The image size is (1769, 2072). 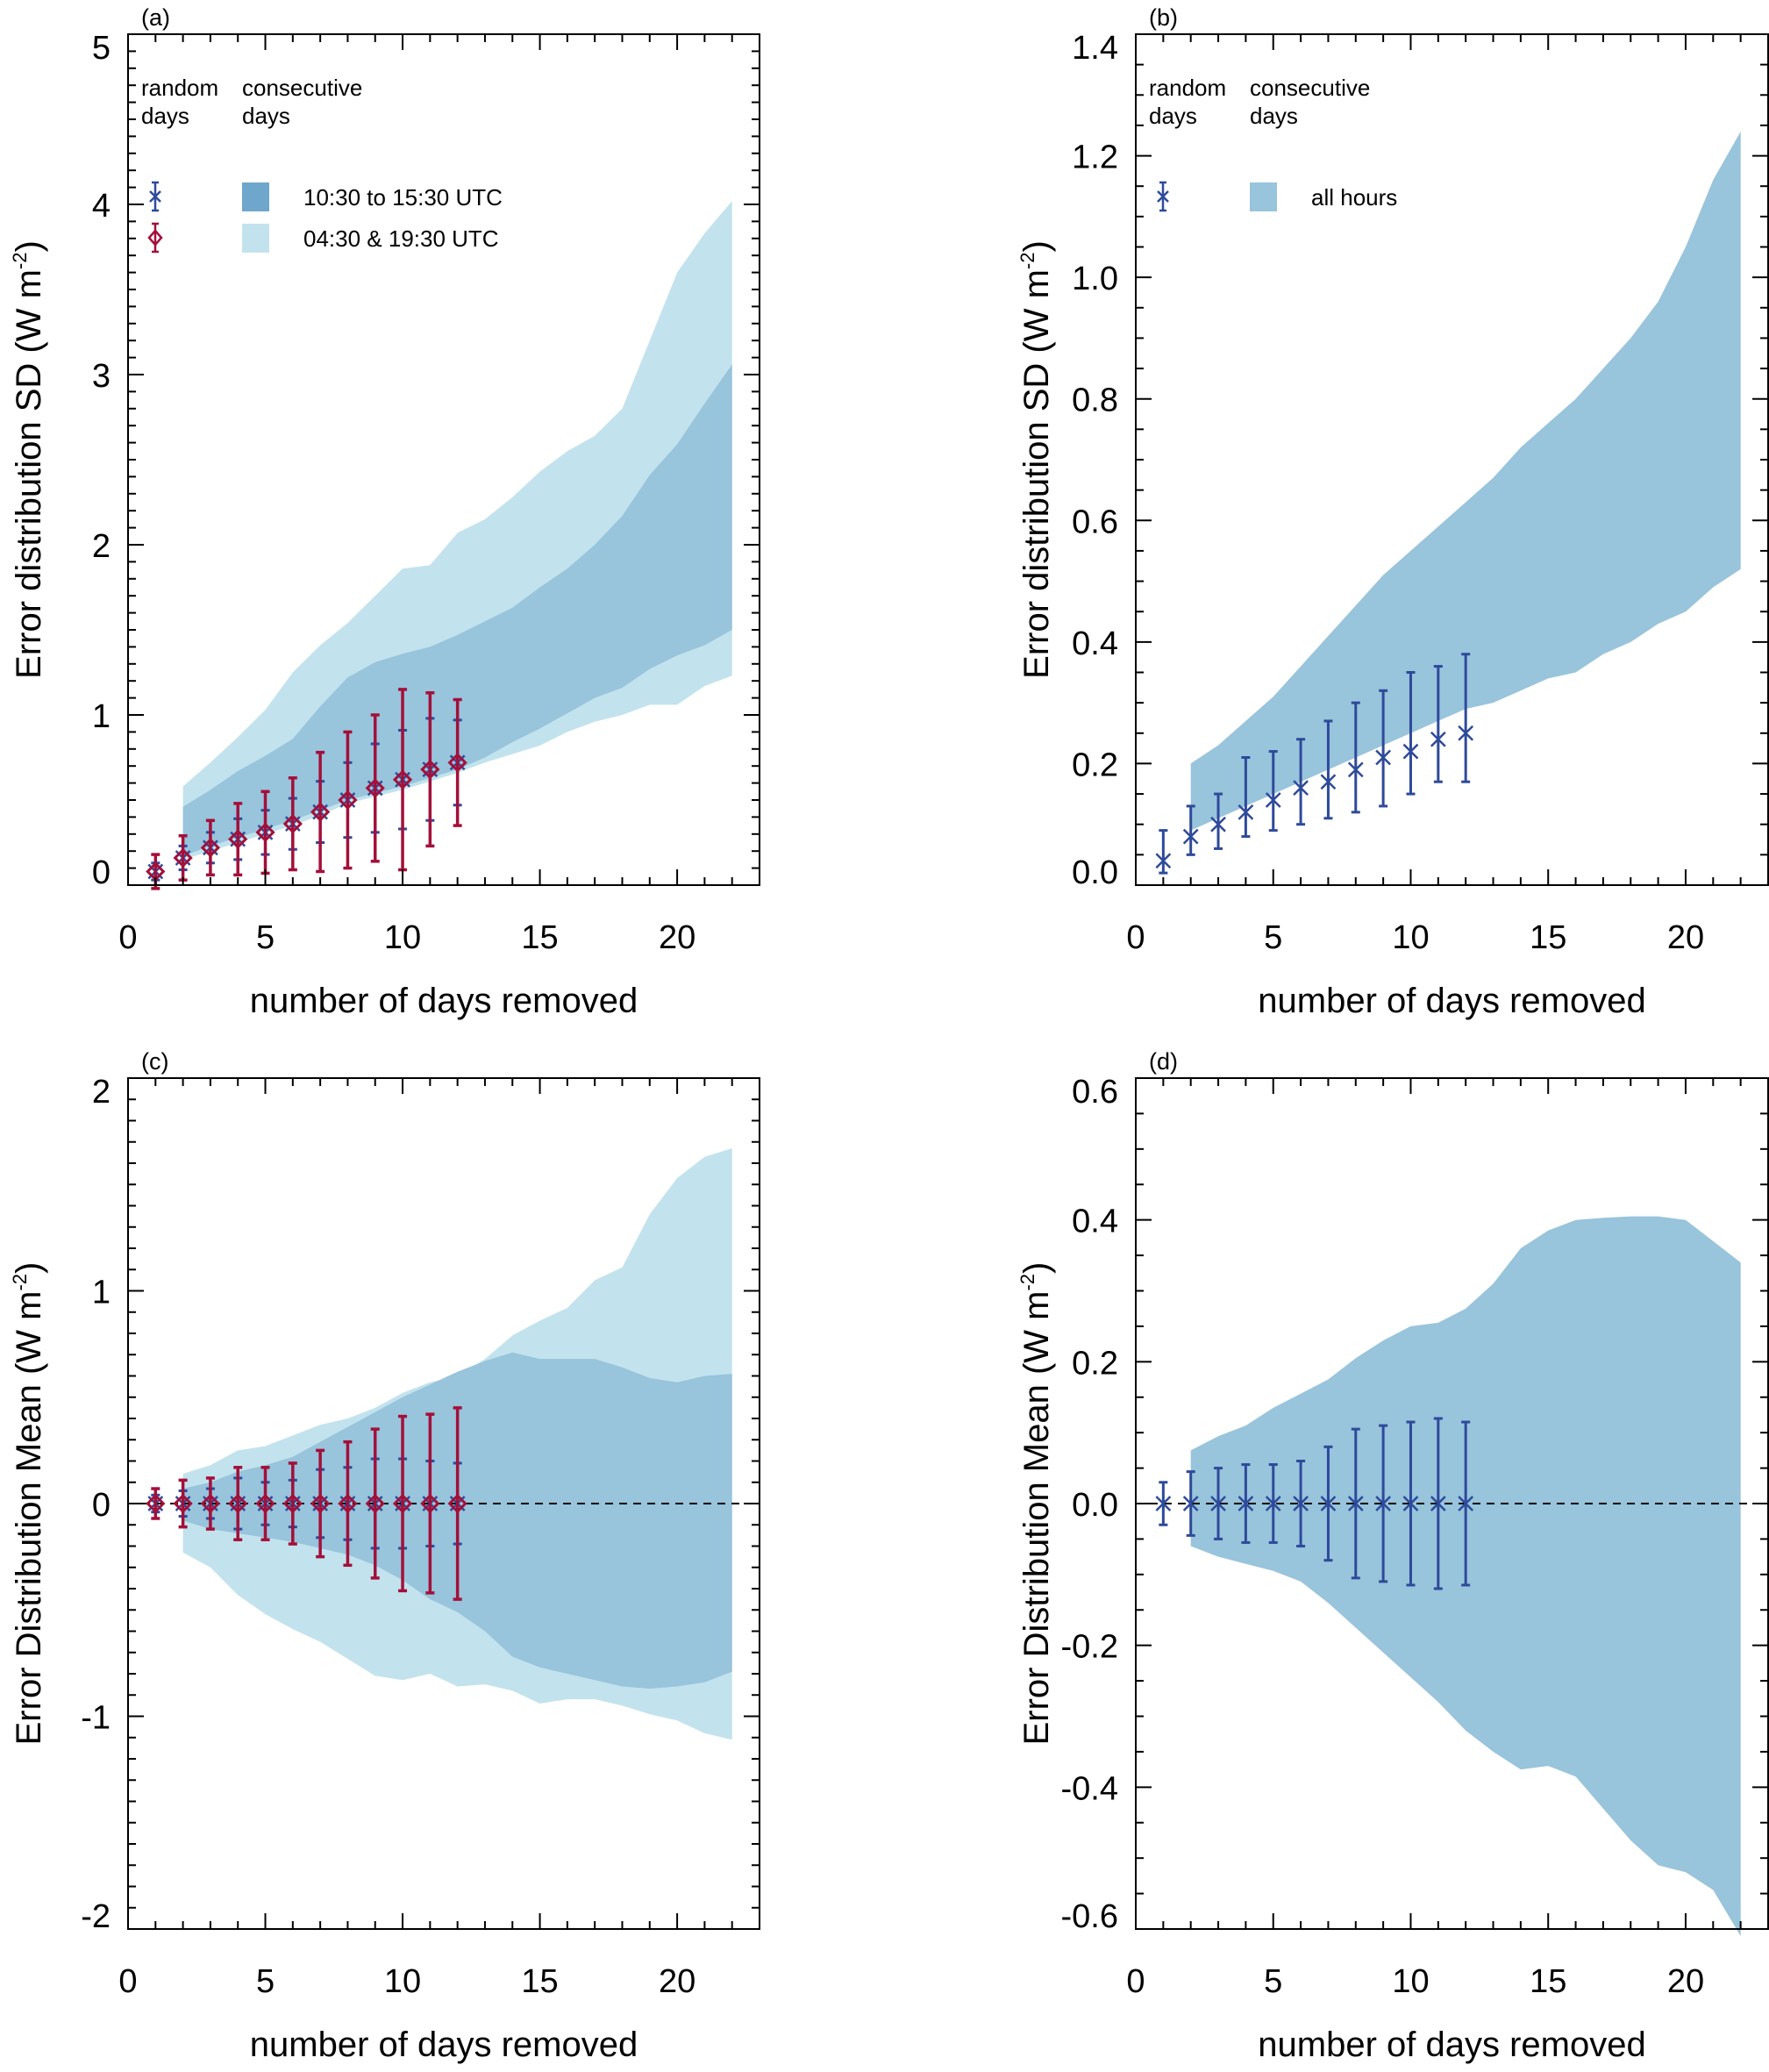 I want to click on legend-random-title: random, so click(x=179, y=88).